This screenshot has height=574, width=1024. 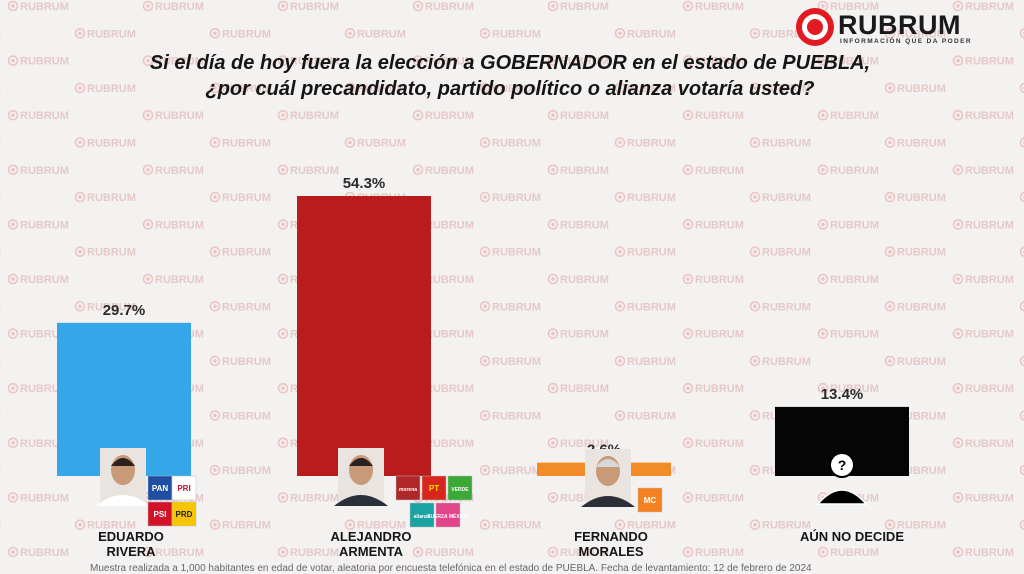 I want to click on pt-logo: PT, so click(x=434, y=488).